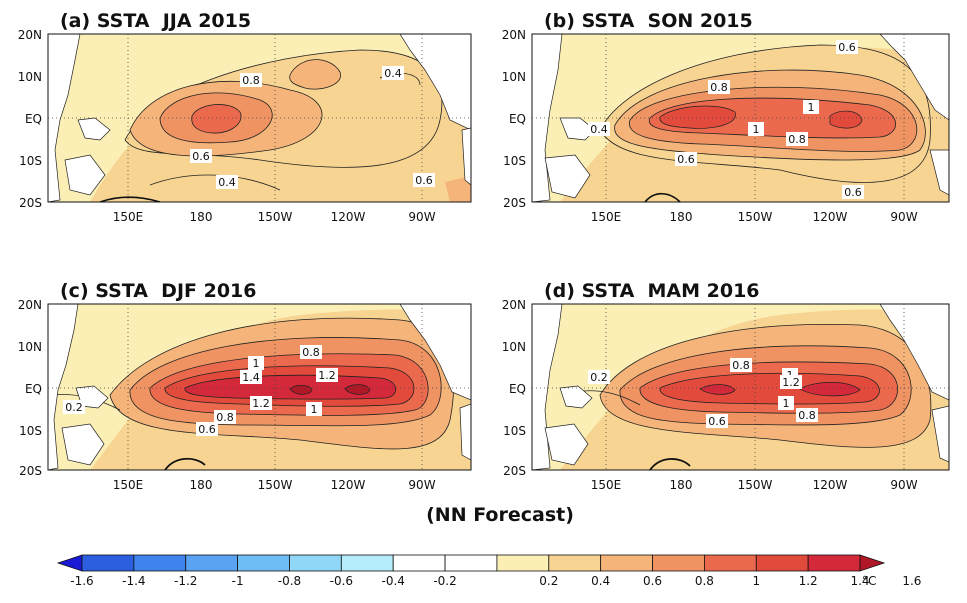 The height and width of the screenshot is (603, 967). Describe the element at coordinates (859, 581) in the screenshot. I see `colorbar-tick-label: 1.4` at that location.